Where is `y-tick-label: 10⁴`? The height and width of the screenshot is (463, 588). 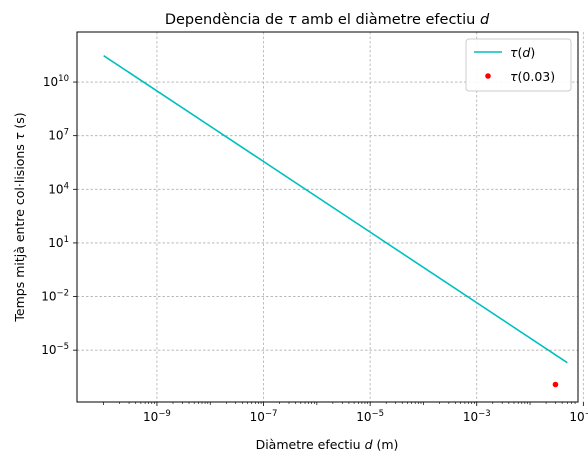
y-tick-label: 10⁴ is located at coordinates (58, 188).